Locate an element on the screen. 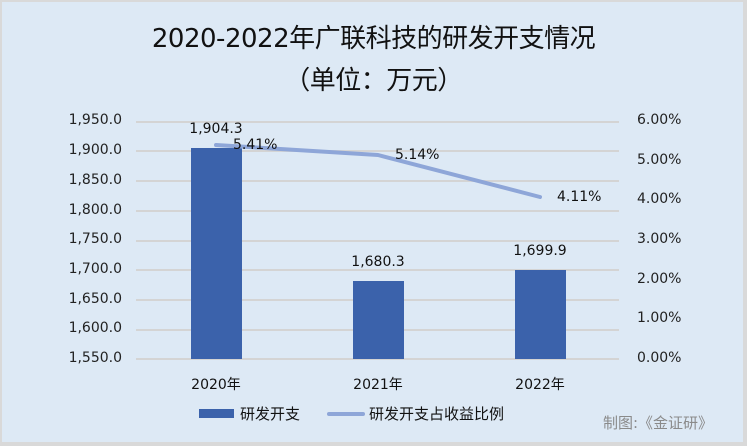 The width and height of the screenshot is (747, 446). bar-2021 is located at coordinates (378, 320).